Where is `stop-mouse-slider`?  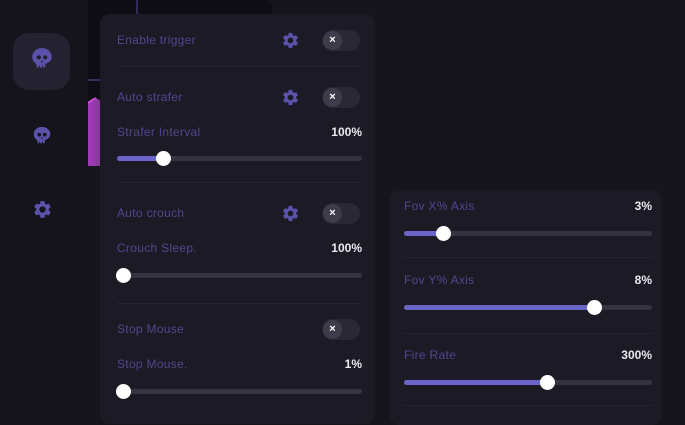 stop-mouse-slider is located at coordinates (239, 391).